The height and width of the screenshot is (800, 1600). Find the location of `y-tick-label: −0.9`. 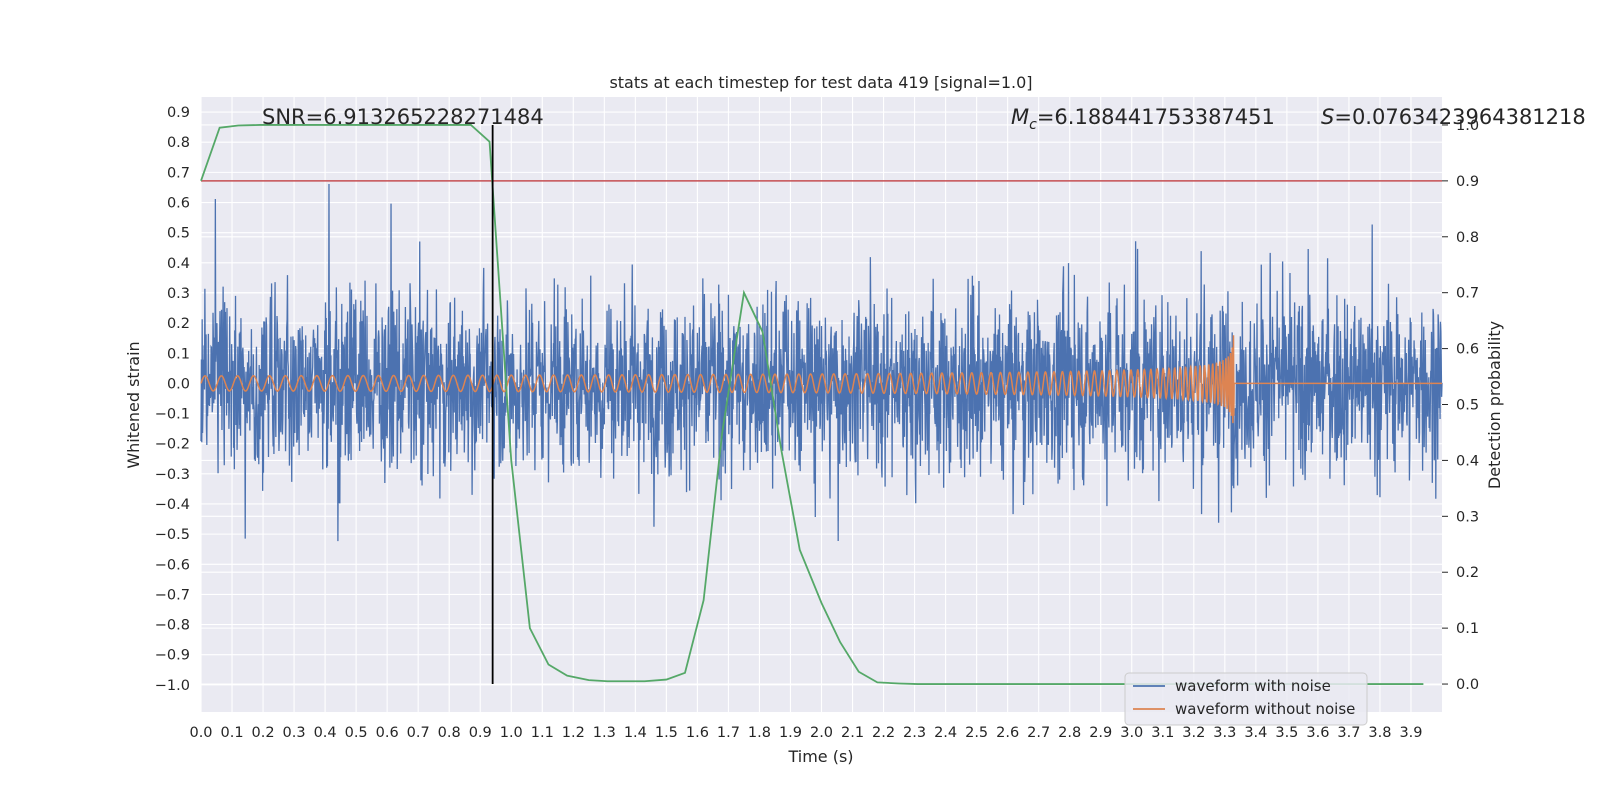

y-tick-label: −0.9 is located at coordinates (172, 656).